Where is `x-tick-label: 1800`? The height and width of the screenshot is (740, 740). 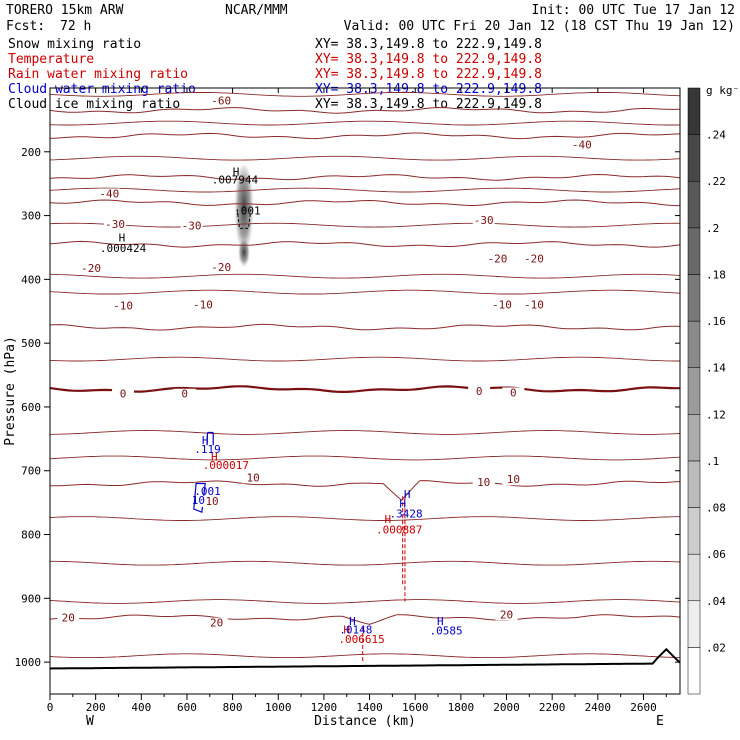
x-tick-label: 1800 is located at coordinates (461, 707).